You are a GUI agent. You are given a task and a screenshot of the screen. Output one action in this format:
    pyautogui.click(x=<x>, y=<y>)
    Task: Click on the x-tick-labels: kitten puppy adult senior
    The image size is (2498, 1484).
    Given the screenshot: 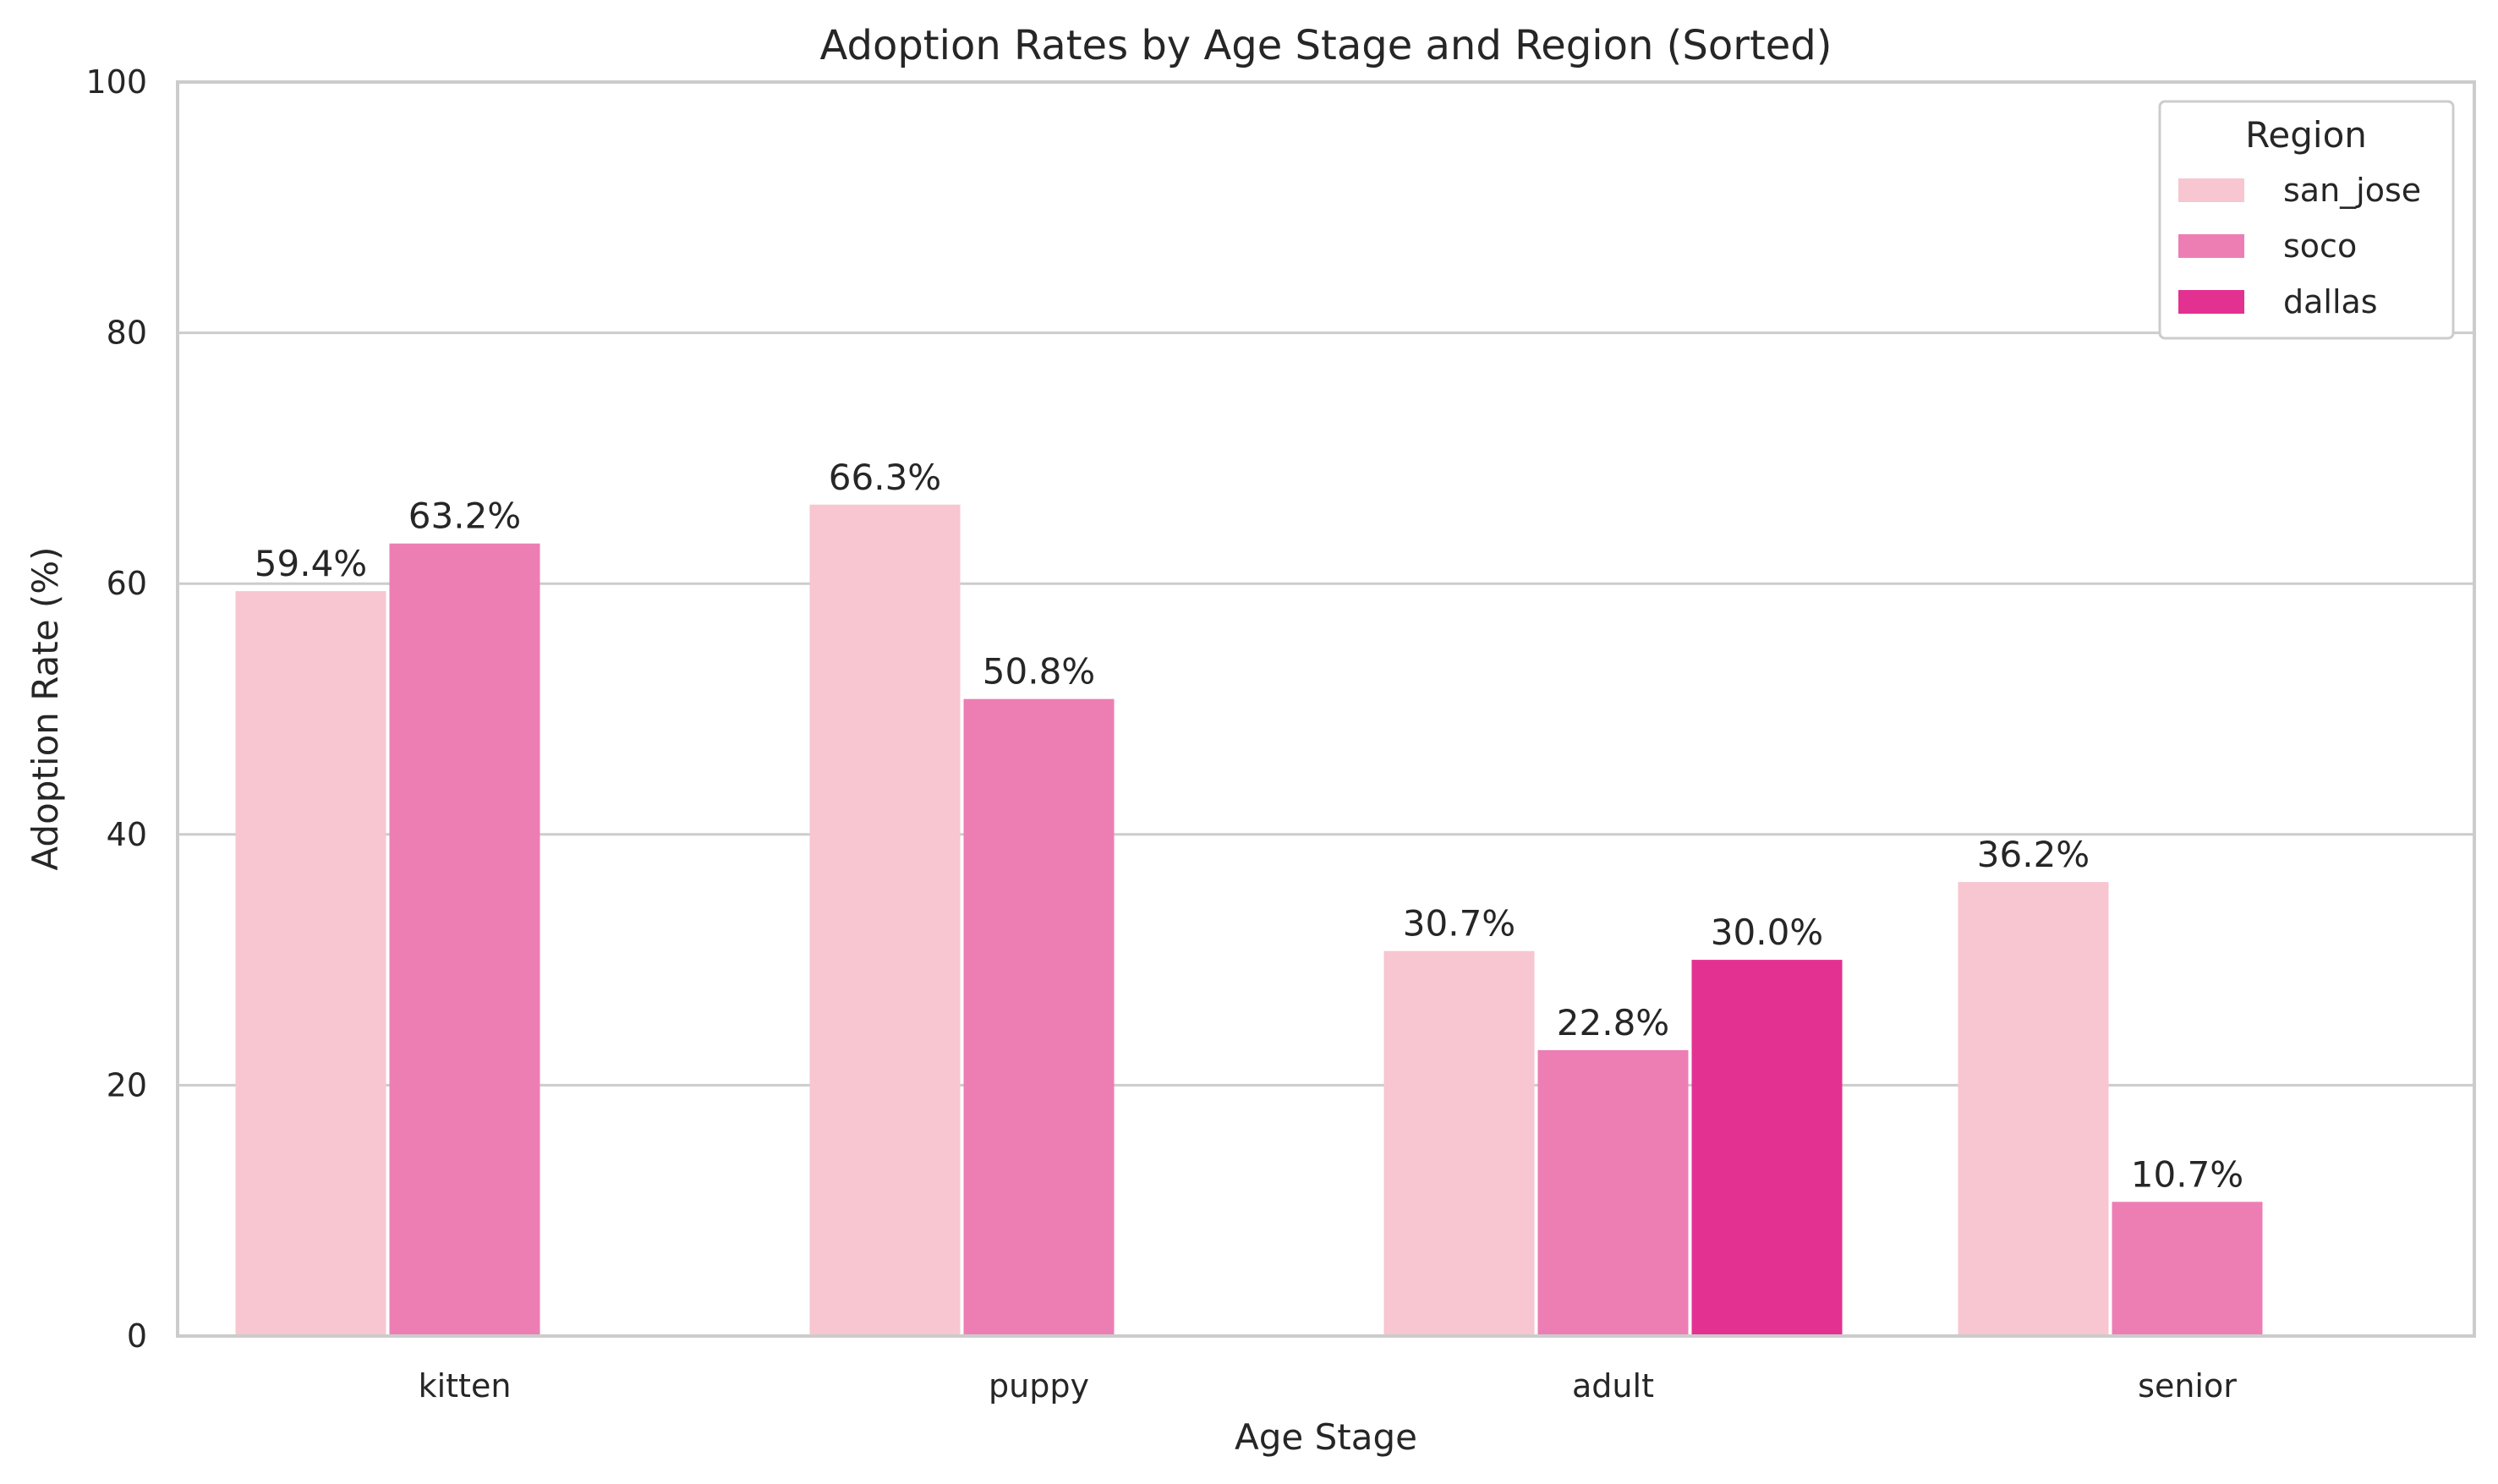 What is the action you would take?
    pyautogui.click(x=1328, y=1386)
    